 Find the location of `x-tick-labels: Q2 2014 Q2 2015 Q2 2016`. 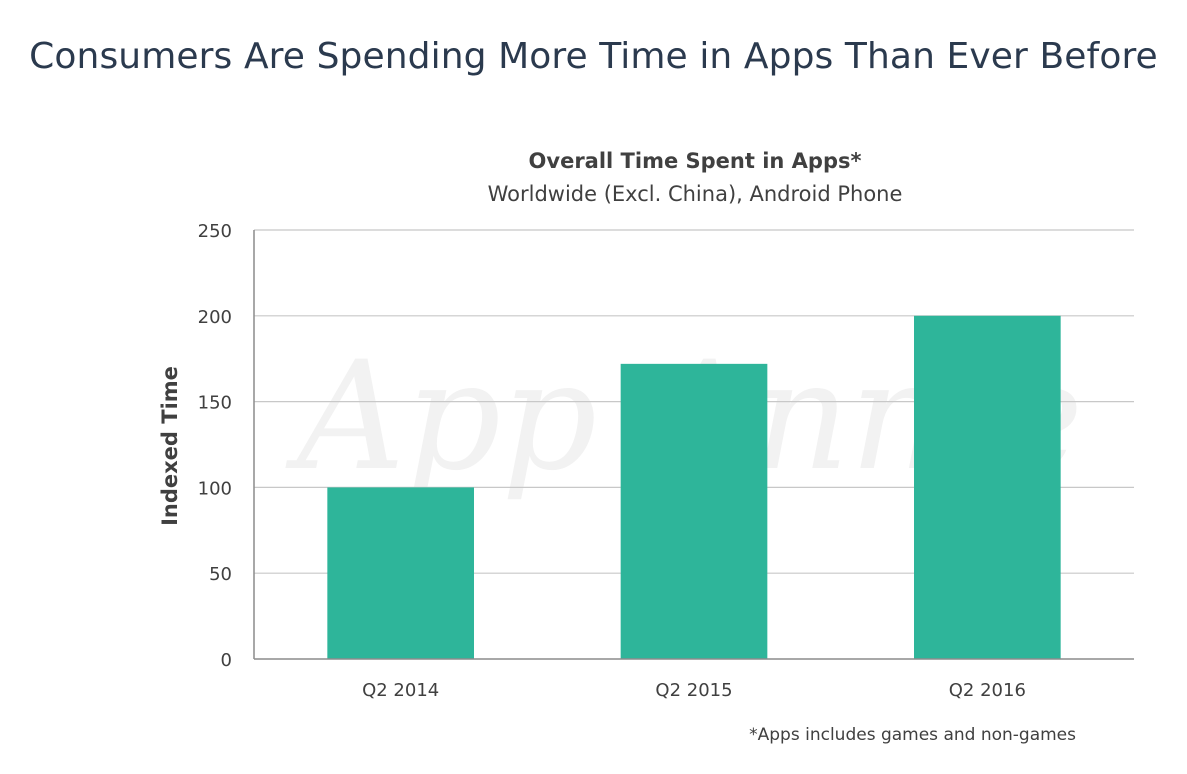

x-tick-labels: Q2 2014 Q2 2015 Q2 2016 is located at coordinates (694, 690).